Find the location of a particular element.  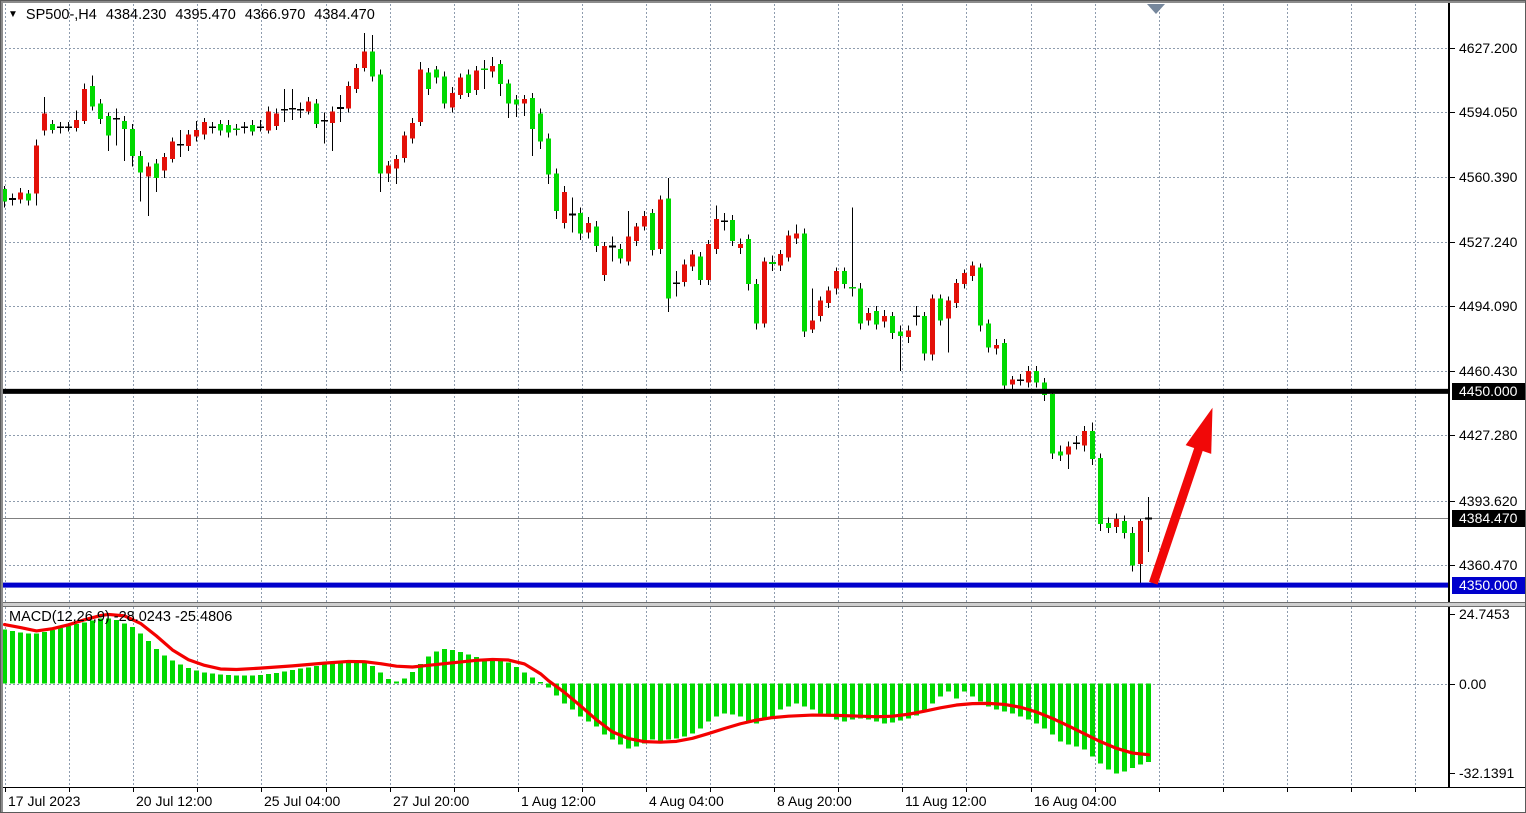

title-symbol-period: SP500-,H4 is located at coordinates (61, 15).